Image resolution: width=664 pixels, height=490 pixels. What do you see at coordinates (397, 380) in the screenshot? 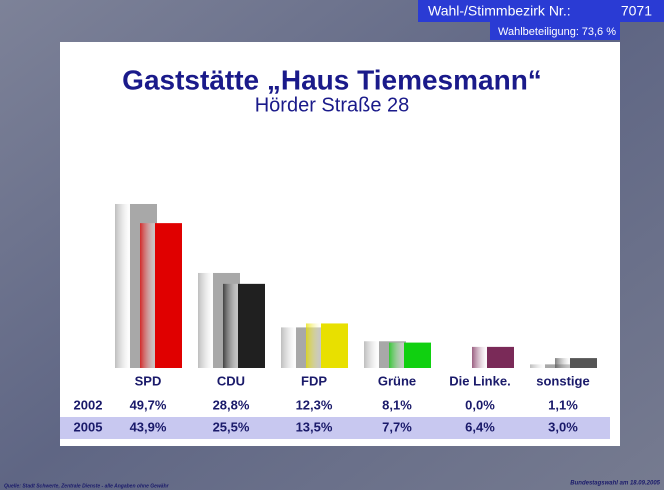
I see `x-tick-label: Grüne` at bounding box center [397, 380].